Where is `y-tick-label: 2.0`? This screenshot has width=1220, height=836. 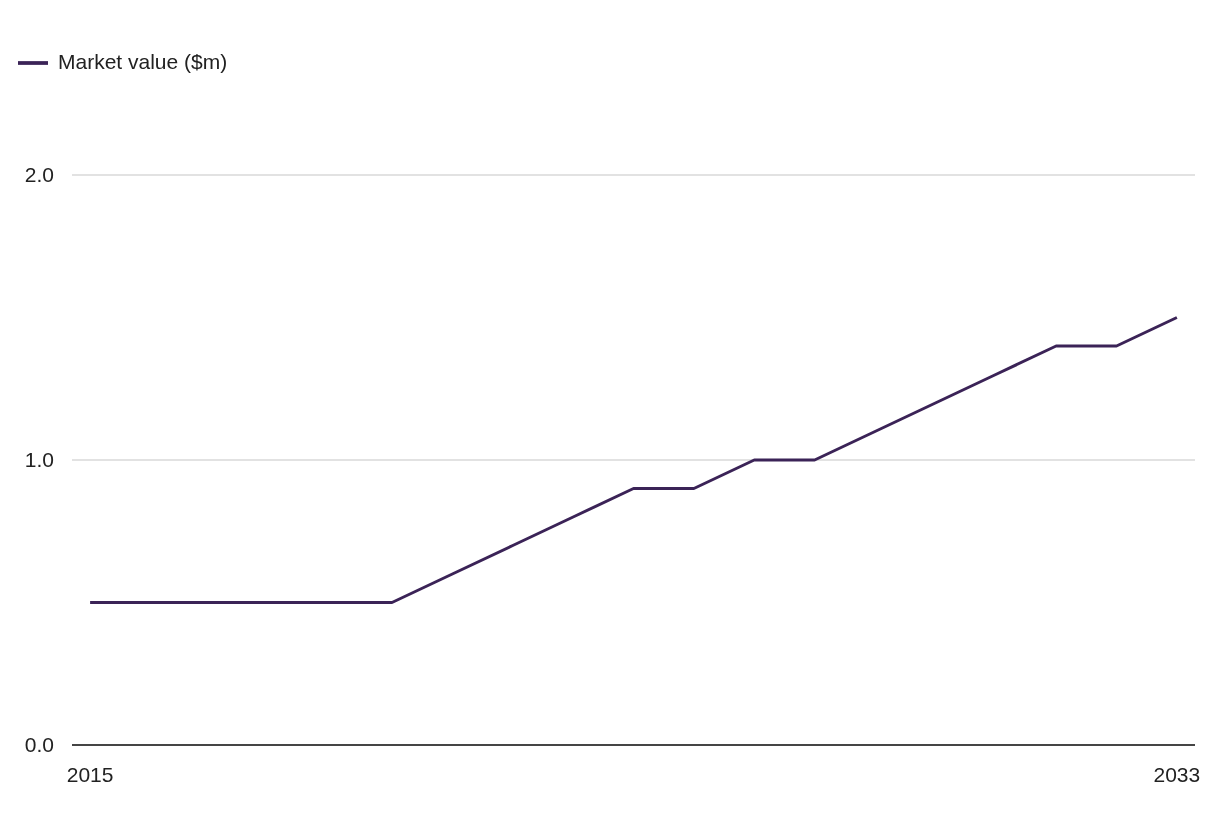
y-tick-label: 2.0 is located at coordinates (39, 175).